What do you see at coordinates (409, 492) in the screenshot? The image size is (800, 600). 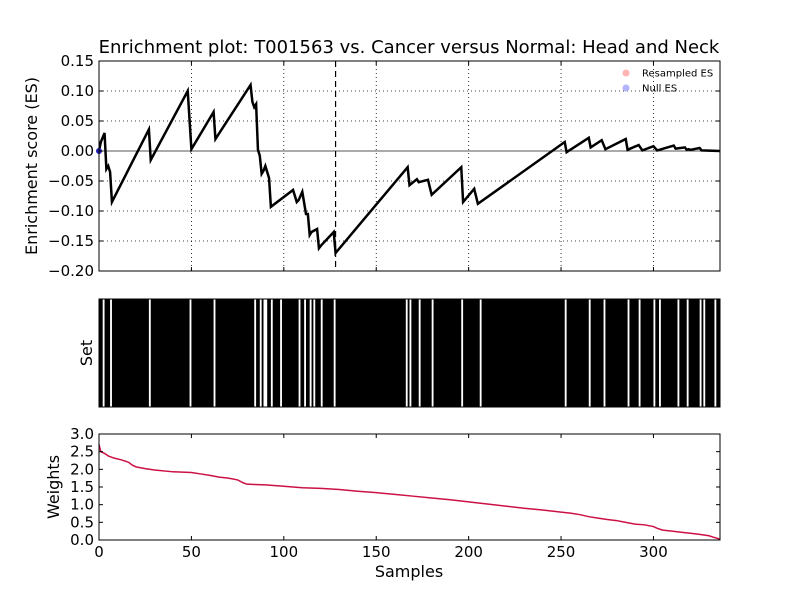 I see `weights-curve` at bounding box center [409, 492].